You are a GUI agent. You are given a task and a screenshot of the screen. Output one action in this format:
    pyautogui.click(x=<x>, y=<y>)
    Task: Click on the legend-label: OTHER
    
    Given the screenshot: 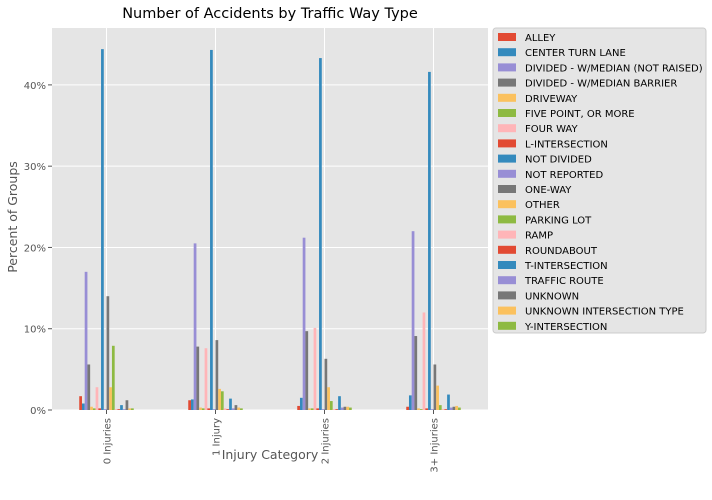 What is the action you would take?
    pyautogui.click(x=542, y=205)
    